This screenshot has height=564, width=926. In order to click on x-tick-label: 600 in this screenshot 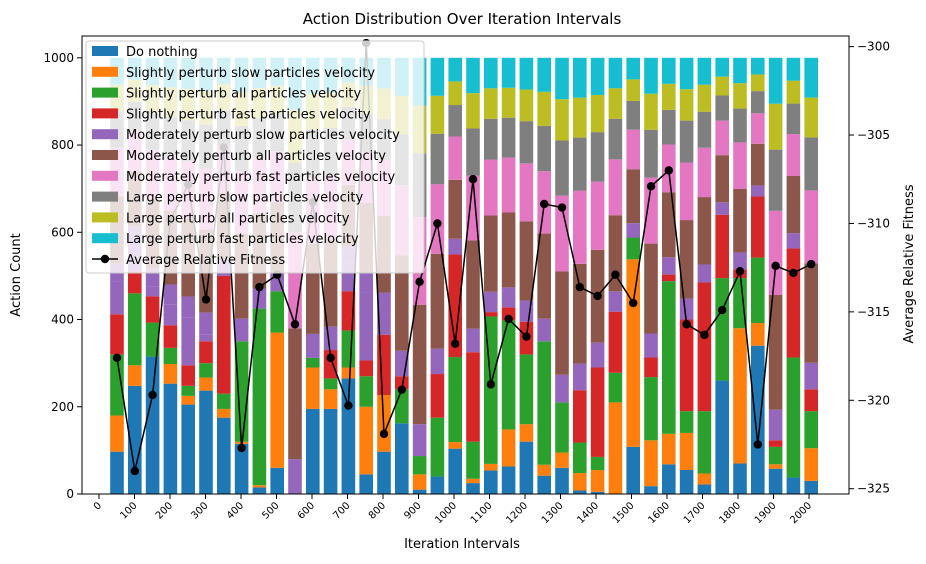, I will do `click(306, 510)`.